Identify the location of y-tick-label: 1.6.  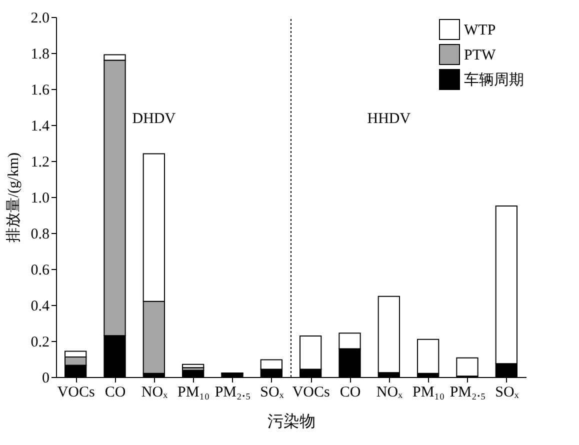
(40, 90).